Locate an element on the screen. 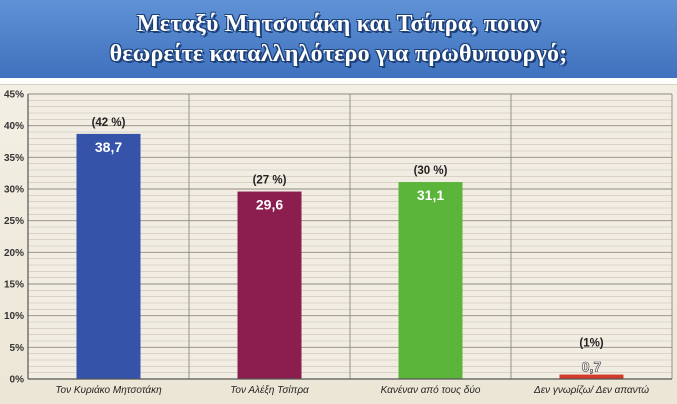 The width and height of the screenshot is (677, 404). y-tick-label: 0% is located at coordinates (17, 380).